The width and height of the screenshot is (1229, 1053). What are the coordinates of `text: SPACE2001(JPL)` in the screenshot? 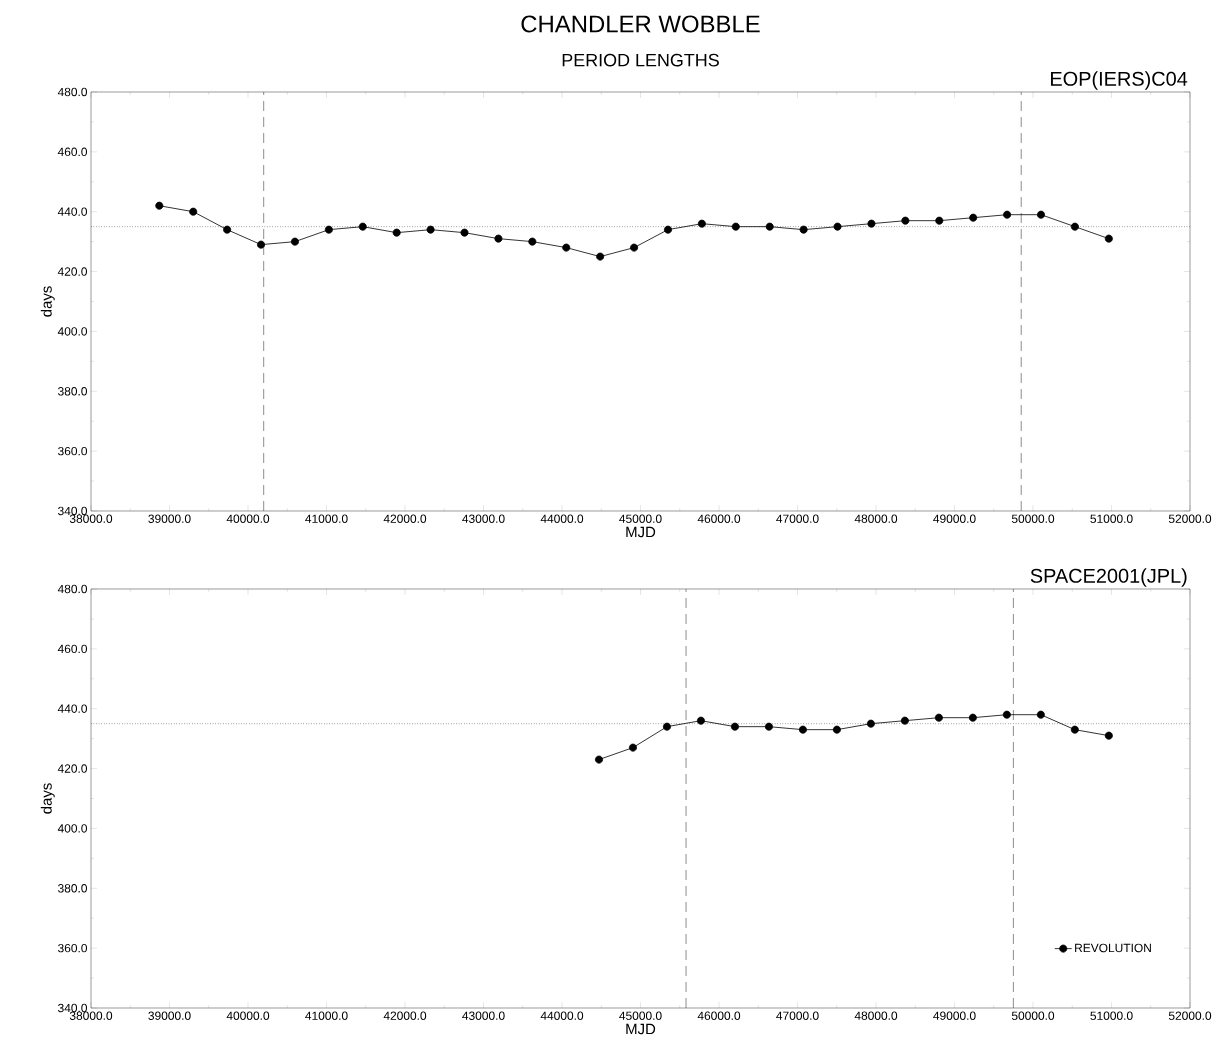 It's located at (1108, 577).